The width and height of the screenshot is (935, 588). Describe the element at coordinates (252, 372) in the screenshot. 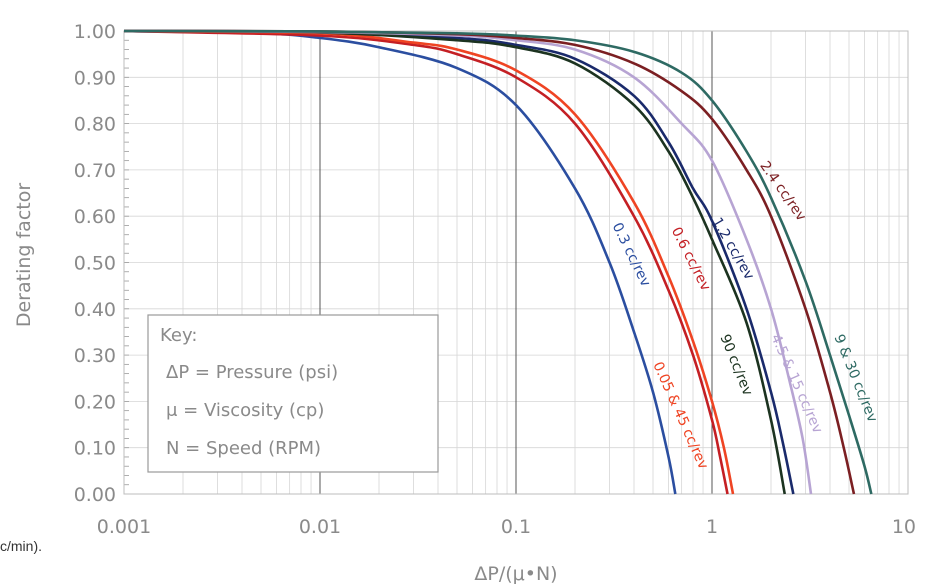

I see `legend-line-pressure: ΔP = Pressure (psi)` at that location.